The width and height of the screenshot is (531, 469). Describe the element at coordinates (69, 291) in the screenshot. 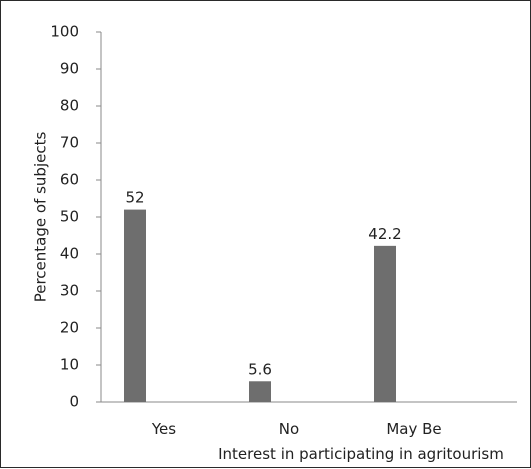

I see `y-tick-label: 30` at that location.